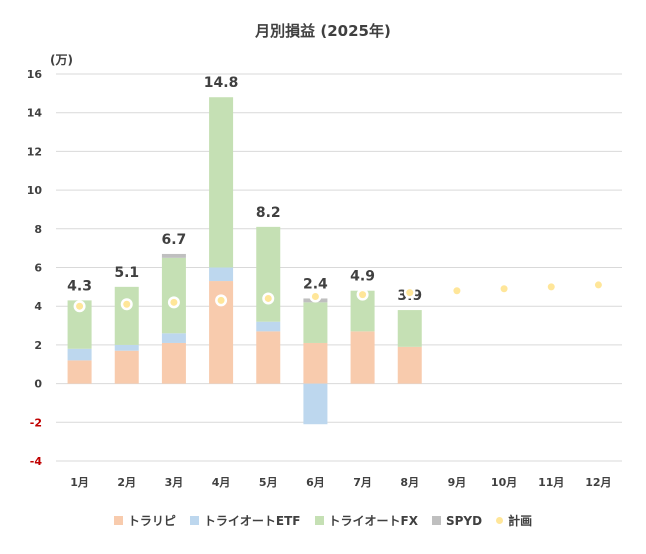 This screenshot has width=646, height=554. I want to click on bar-total-label: 14.8, so click(221, 83).